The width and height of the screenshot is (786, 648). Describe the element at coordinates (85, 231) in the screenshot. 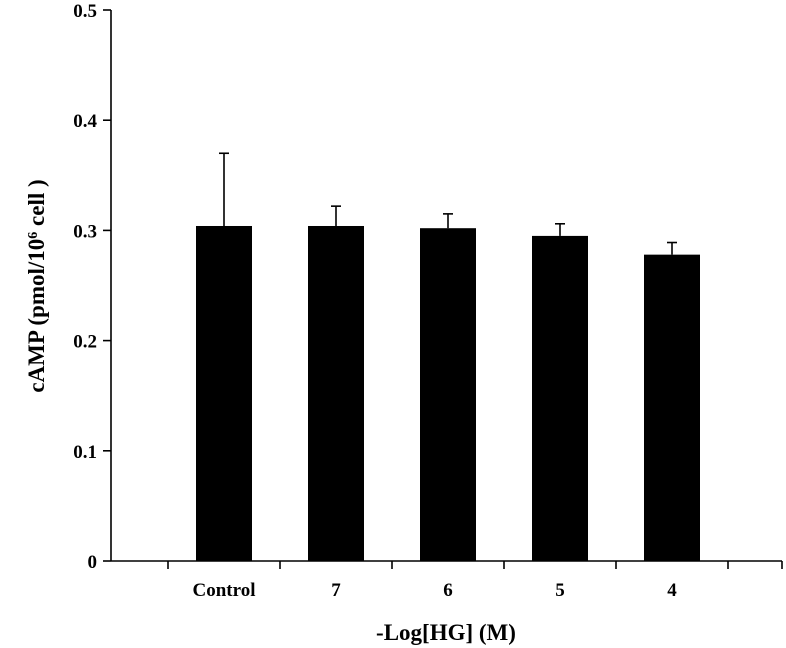

I see `y-tick-label: 0.3` at that location.